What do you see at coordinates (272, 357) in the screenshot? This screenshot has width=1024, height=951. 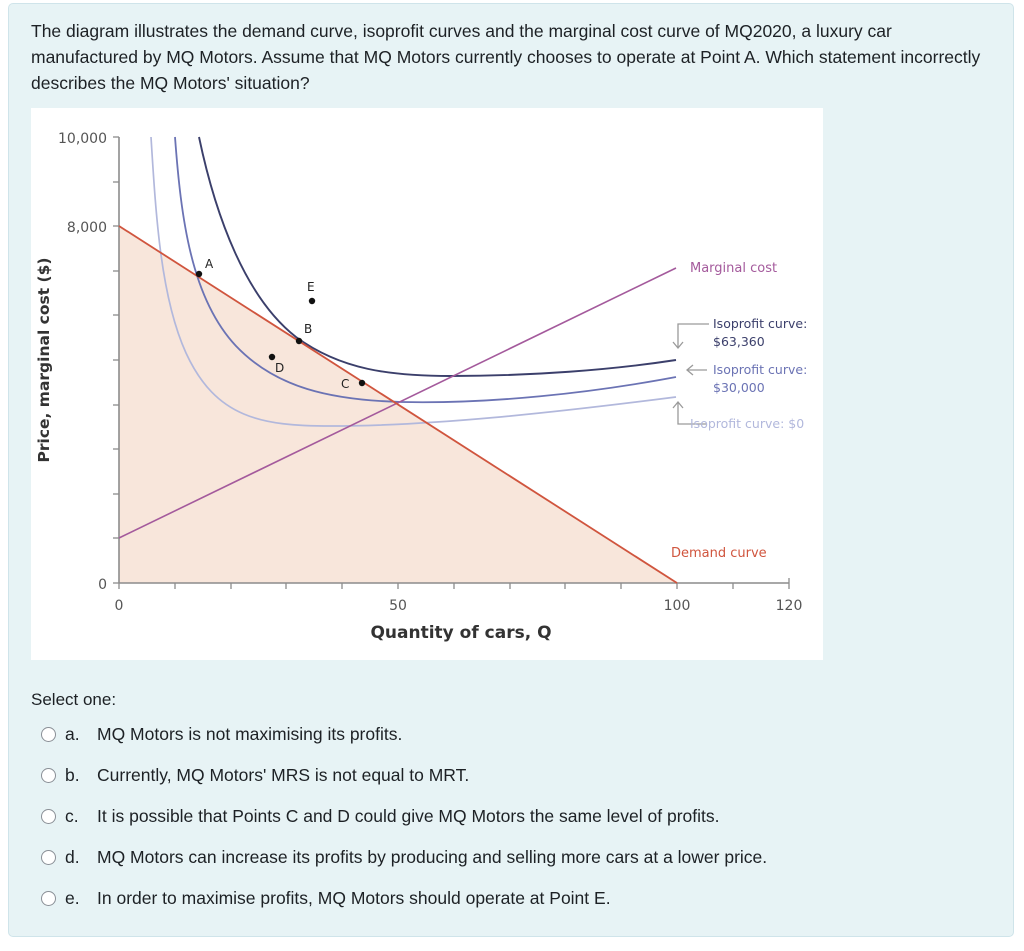 I see `point-d` at bounding box center [272, 357].